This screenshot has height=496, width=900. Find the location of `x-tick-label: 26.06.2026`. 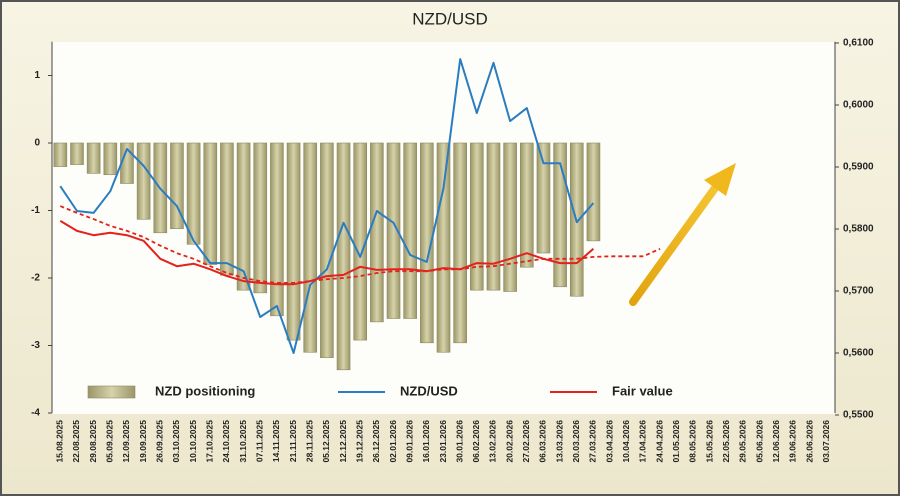

x-tick-label: 26.06.2026 is located at coordinates (809, 441).